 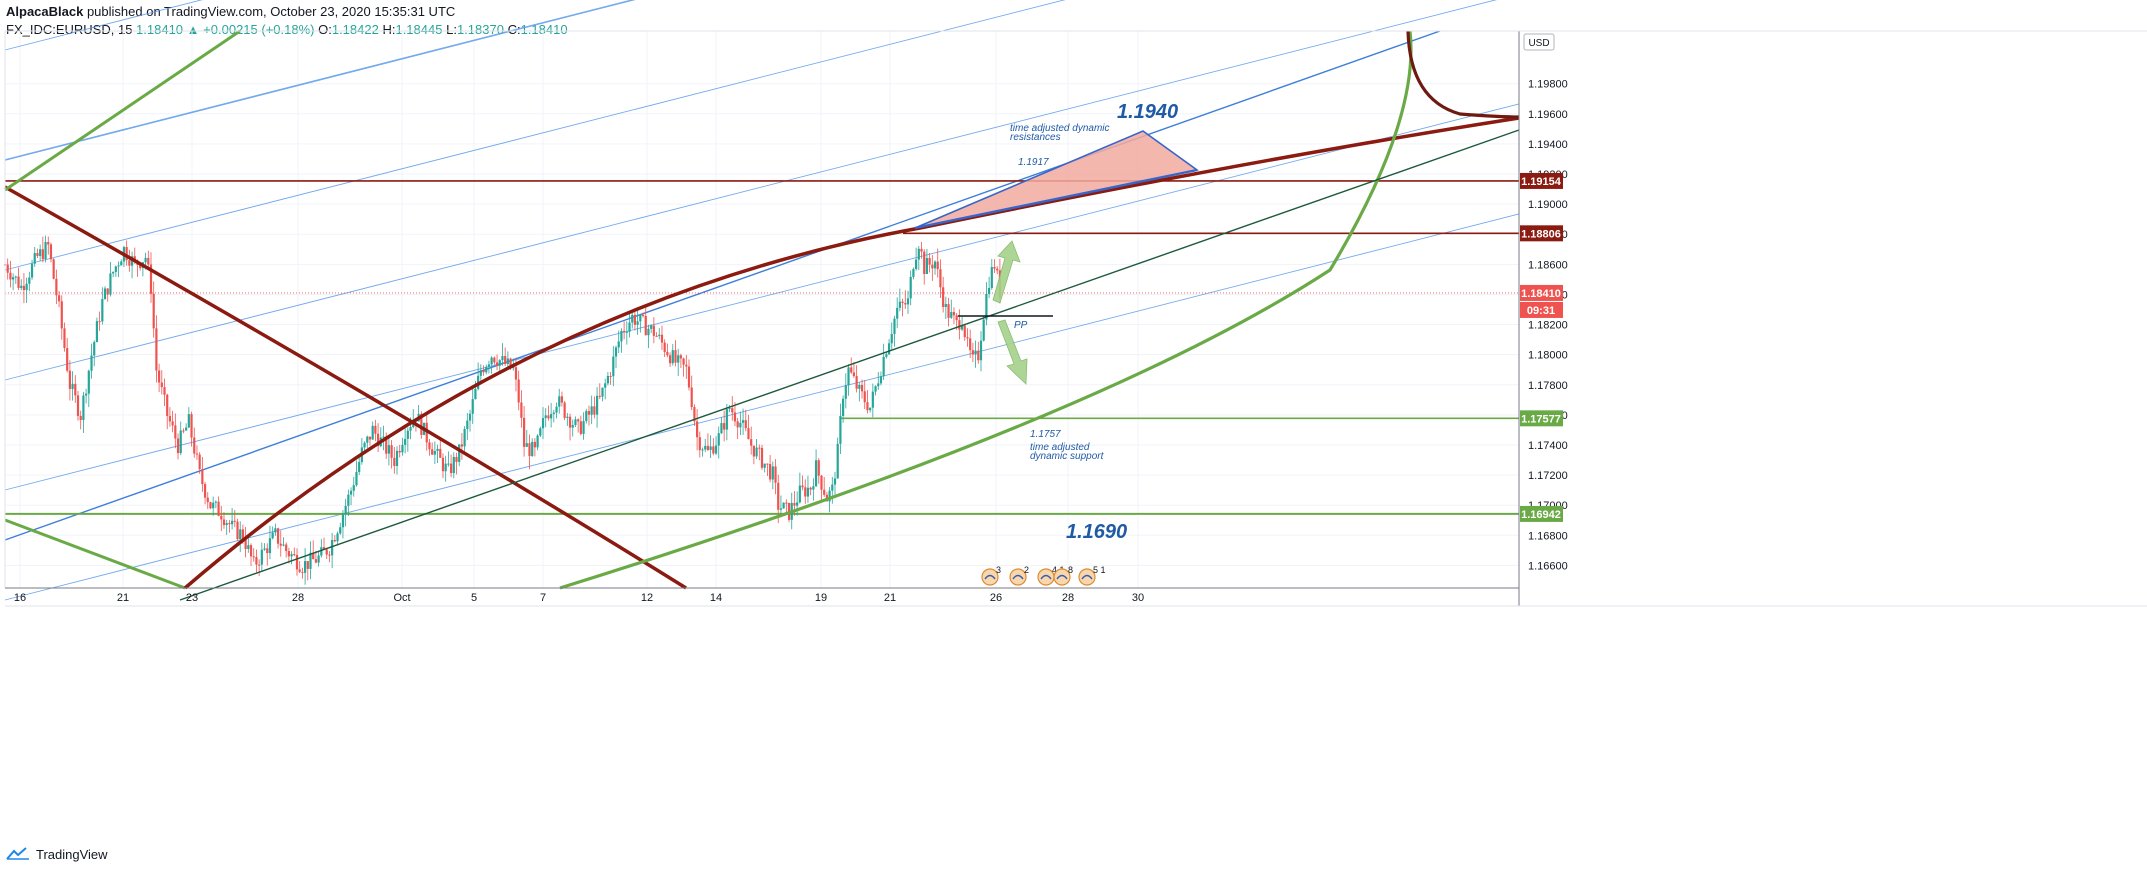 I want to click on y-tick-label: 1.18000, so click(x=1548, y=356).